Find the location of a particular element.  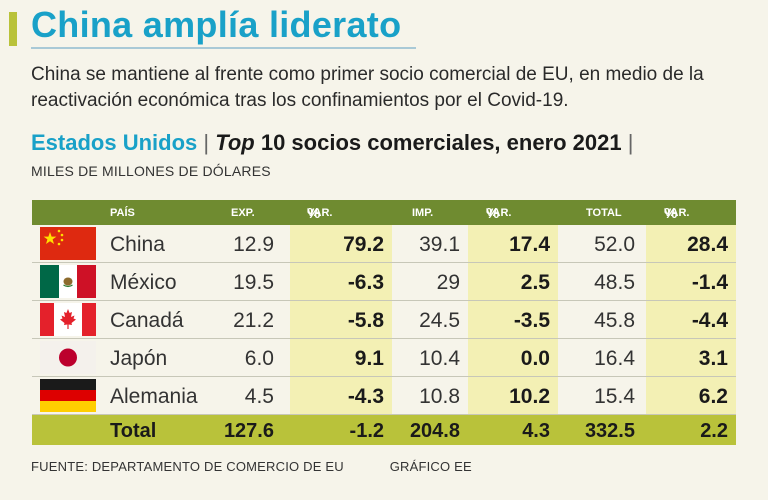

country-name: México is located at coordinates (143, 282).